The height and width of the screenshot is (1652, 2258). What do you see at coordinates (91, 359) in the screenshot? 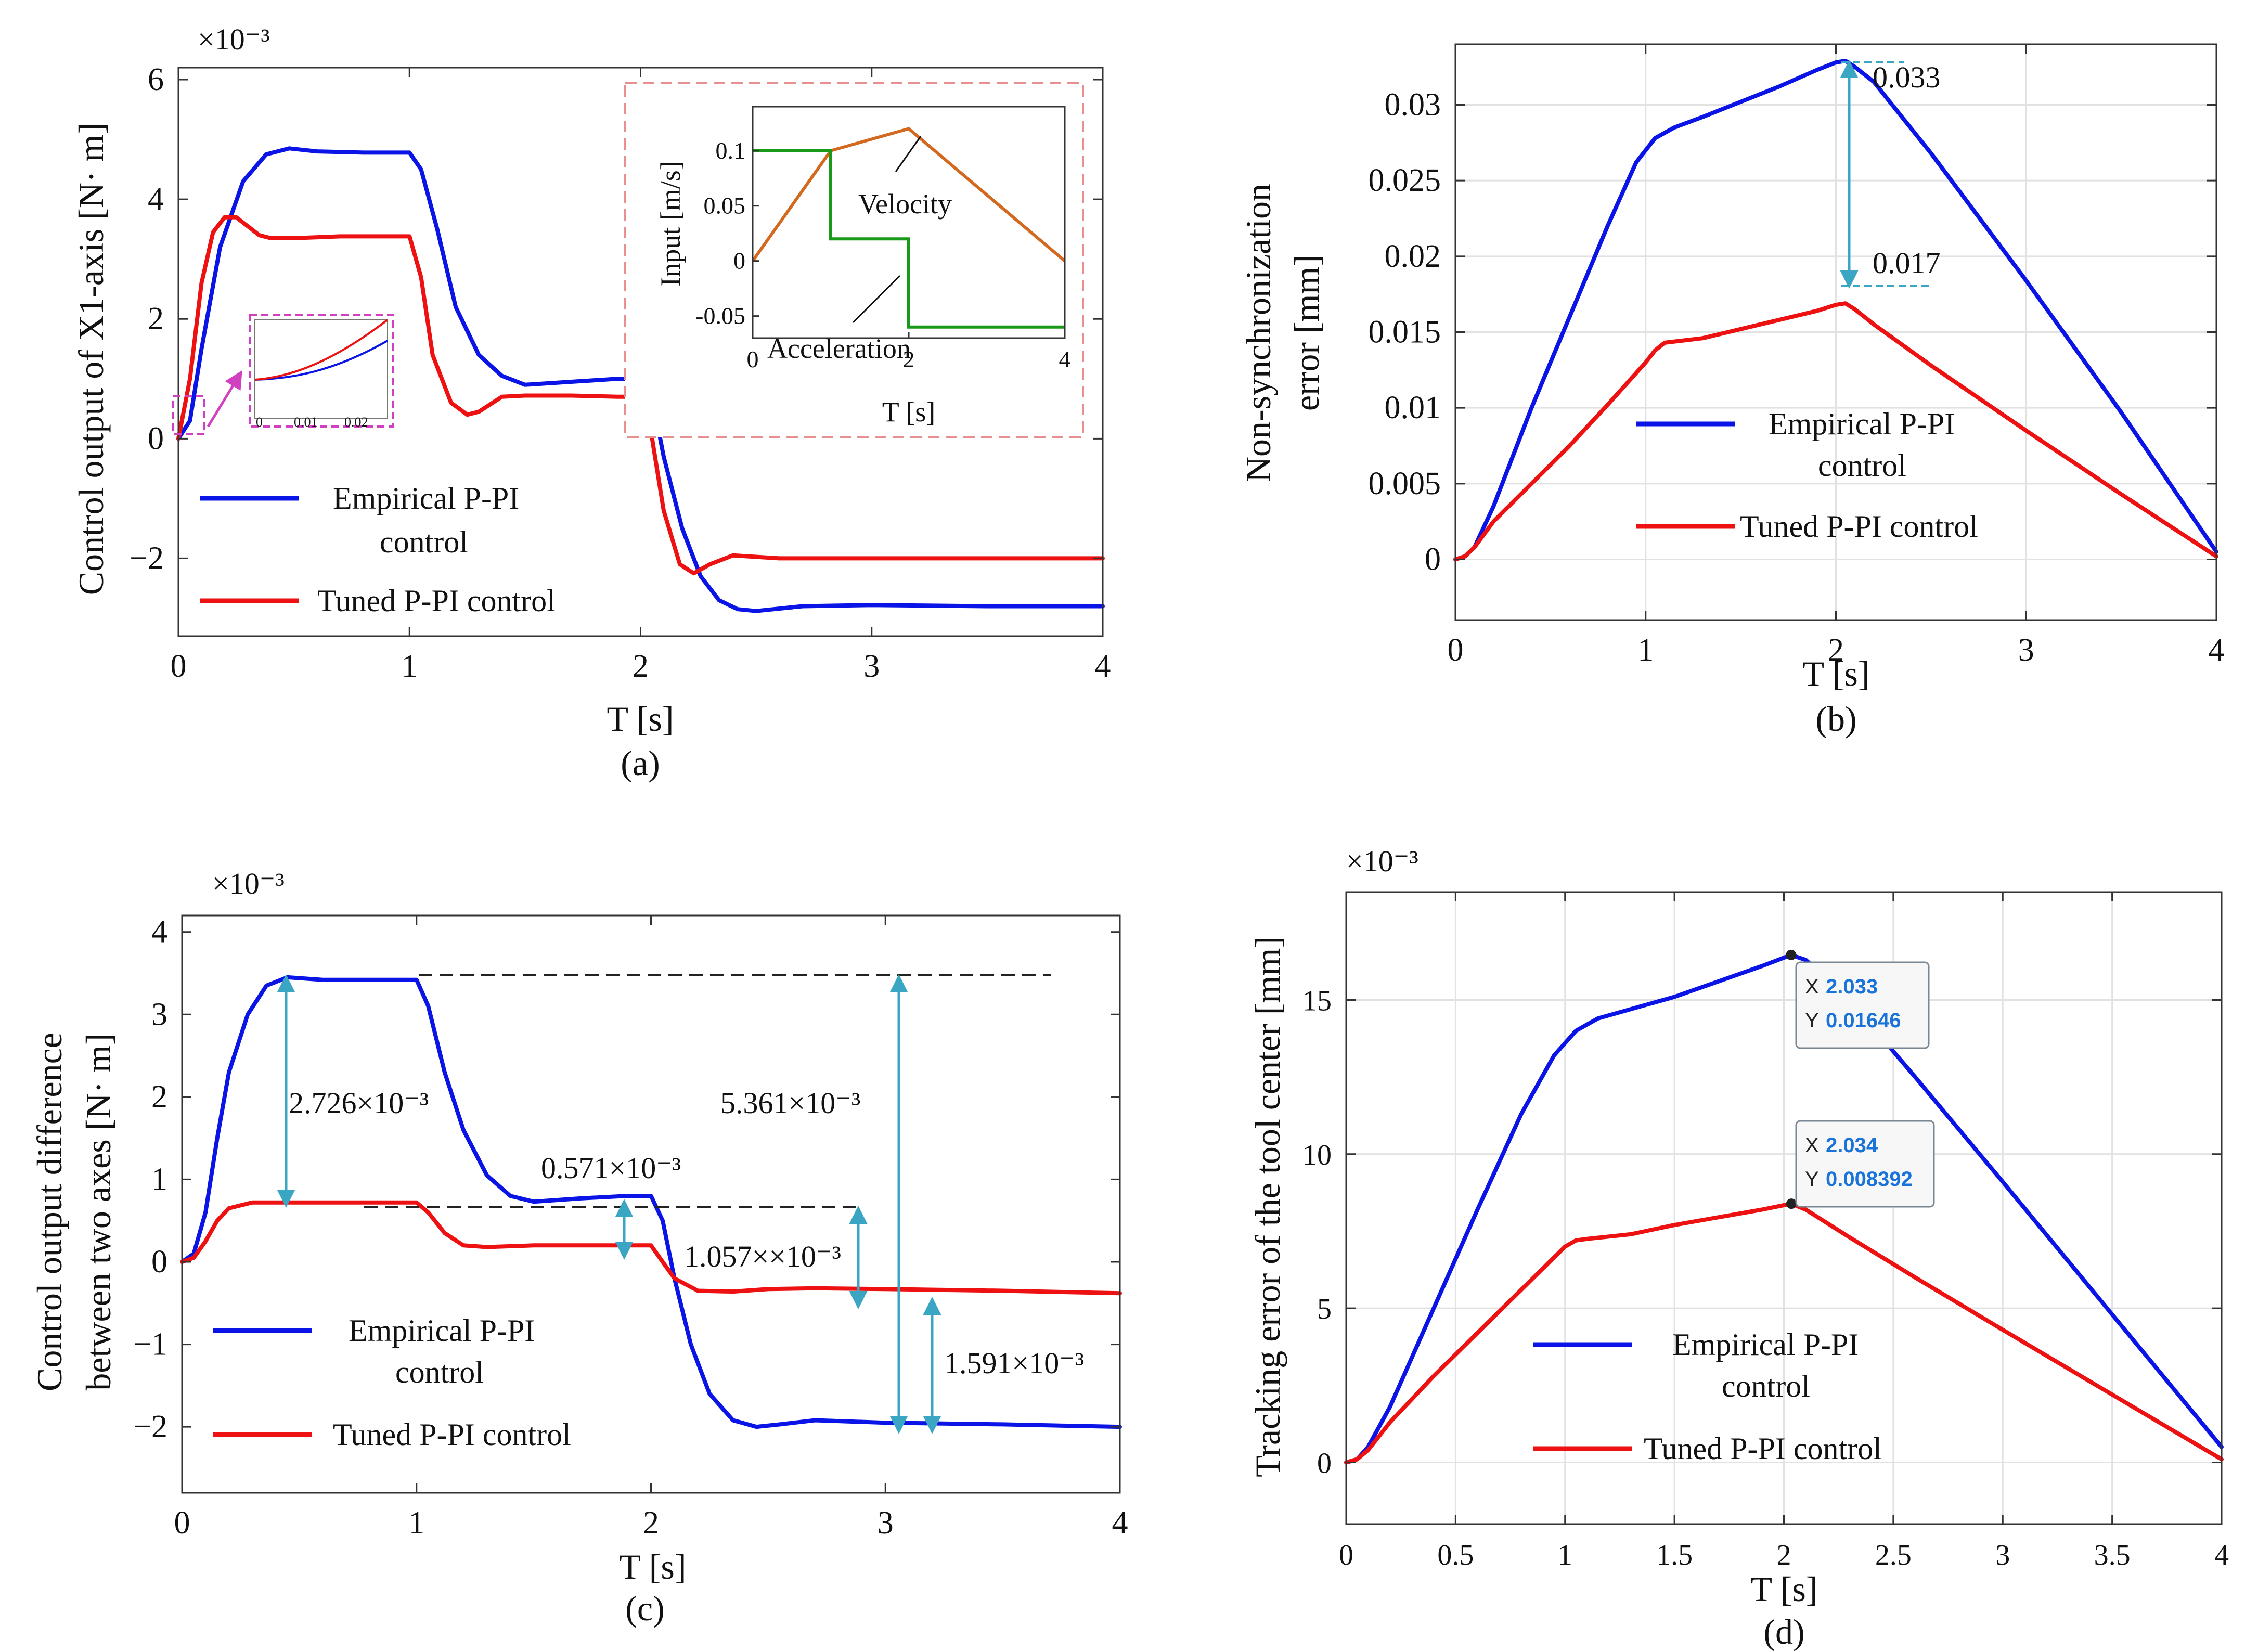
I see `panel-a-ylabel: Control output of X1-axis [N· m]` at bounding box center [91, 359].